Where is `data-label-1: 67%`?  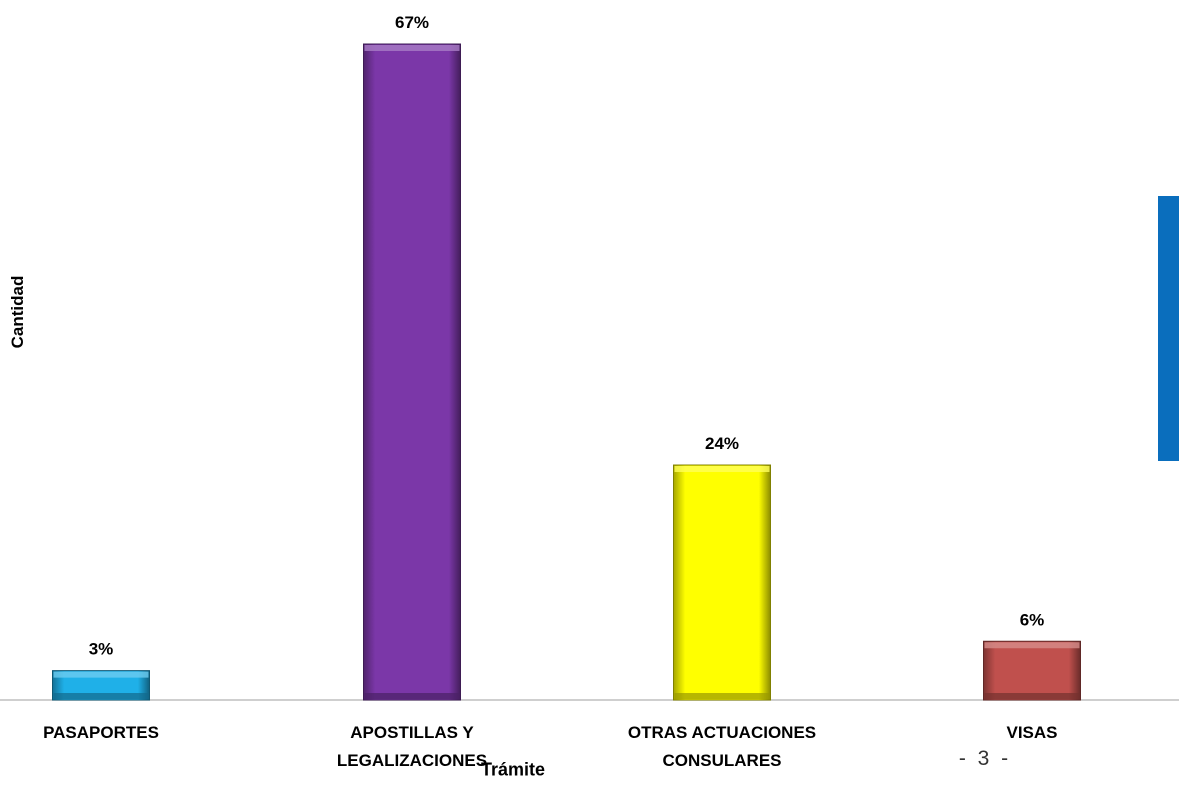
data-label-1: 67% is located at coordinates (412, 22).